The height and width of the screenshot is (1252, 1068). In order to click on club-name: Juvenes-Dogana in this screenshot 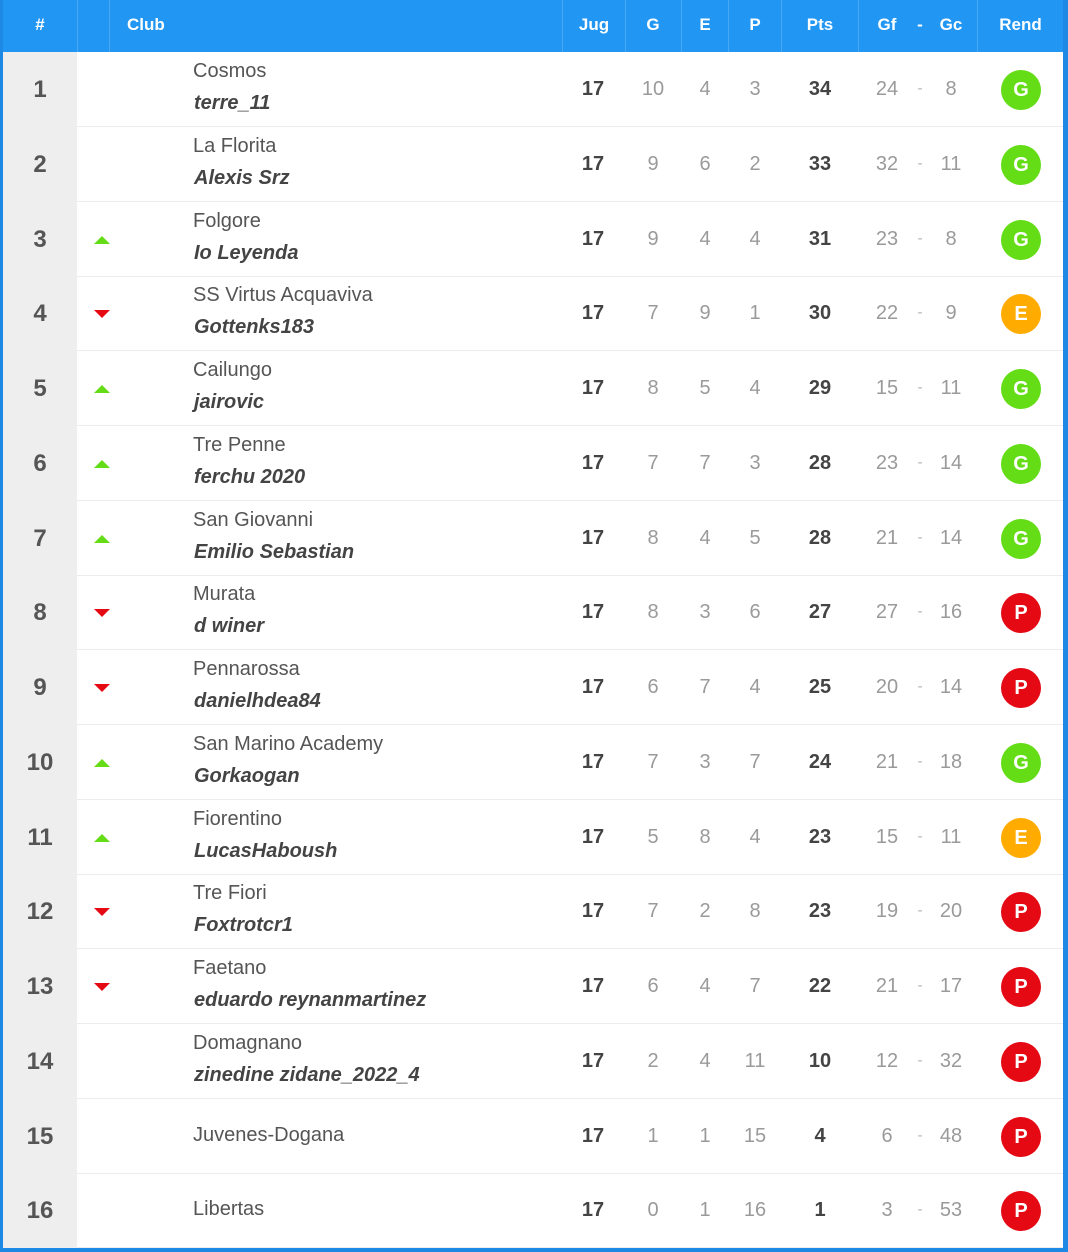, I will do `click(269, 1135)`.